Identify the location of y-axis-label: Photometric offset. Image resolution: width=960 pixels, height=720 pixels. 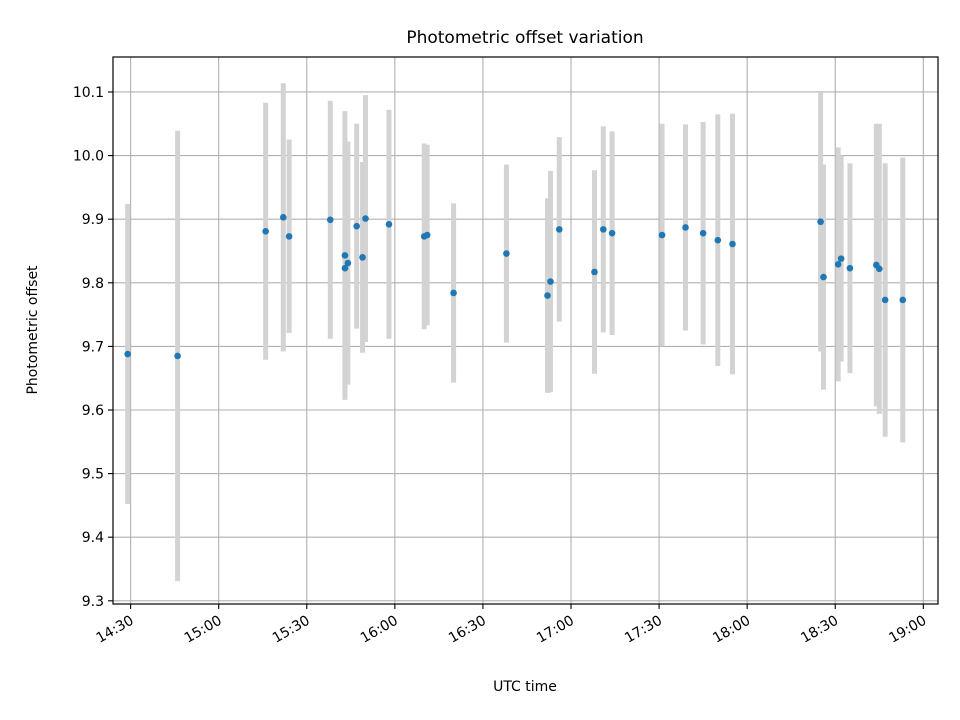
(33, 330).